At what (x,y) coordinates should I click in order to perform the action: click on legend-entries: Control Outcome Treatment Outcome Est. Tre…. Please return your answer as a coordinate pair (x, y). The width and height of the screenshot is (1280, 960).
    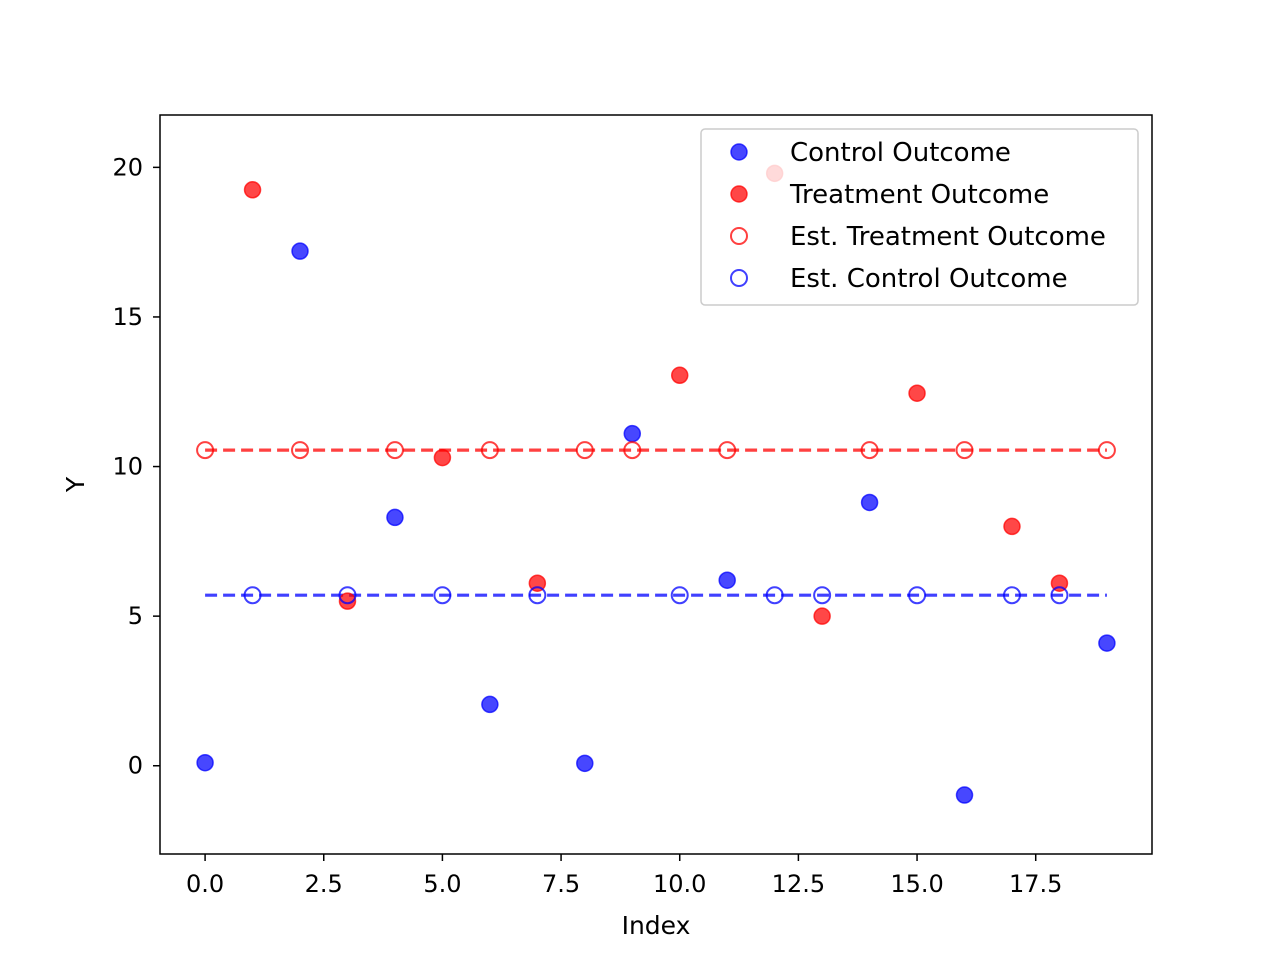
    Looking at the image, I should click on (918, 216).